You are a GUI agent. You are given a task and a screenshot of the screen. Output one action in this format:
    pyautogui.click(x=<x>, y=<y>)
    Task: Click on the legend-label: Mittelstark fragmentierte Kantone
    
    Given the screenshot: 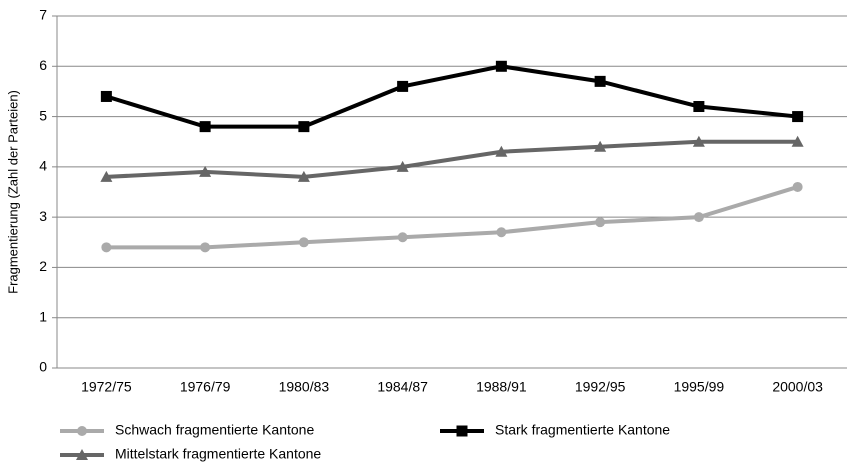 What is the action you would take?
    pyautogui.click(x=218, y=454)
    